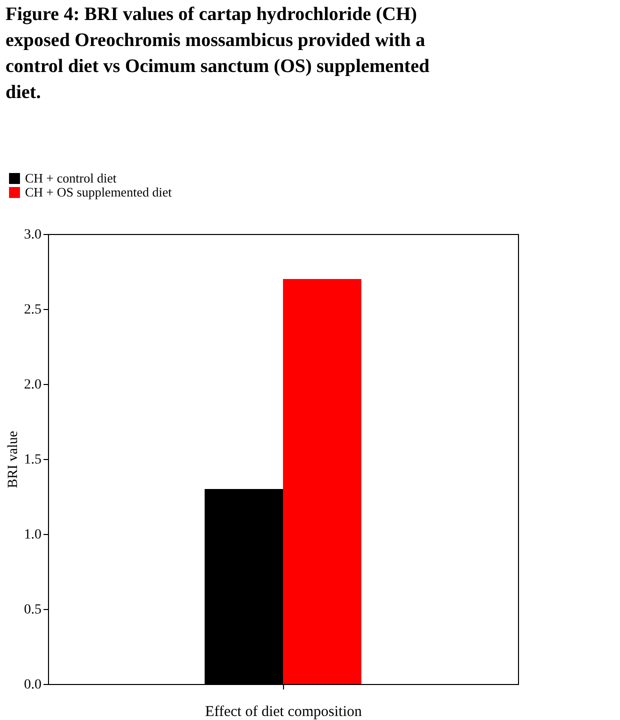 The width and height of the screenshot is (620, 720). What do you see at coordinates (33, 610) in the screenshot?
I see `y-tick-label: 0.5` at bounding box center [33, 610].